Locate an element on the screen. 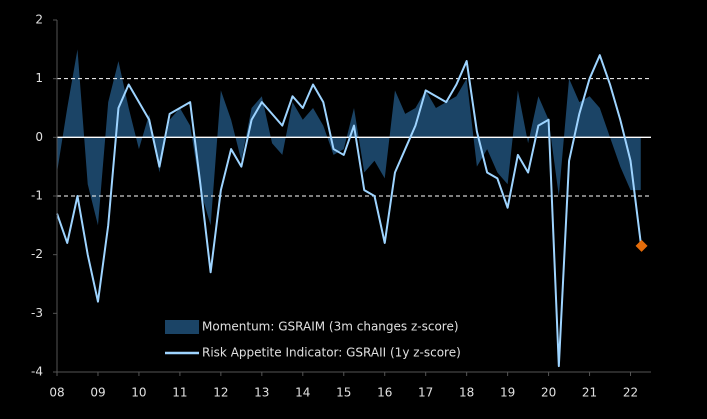 This screenshot has width=707, height=419. x-tick-label: 09 is located at coordinates (97, 393).